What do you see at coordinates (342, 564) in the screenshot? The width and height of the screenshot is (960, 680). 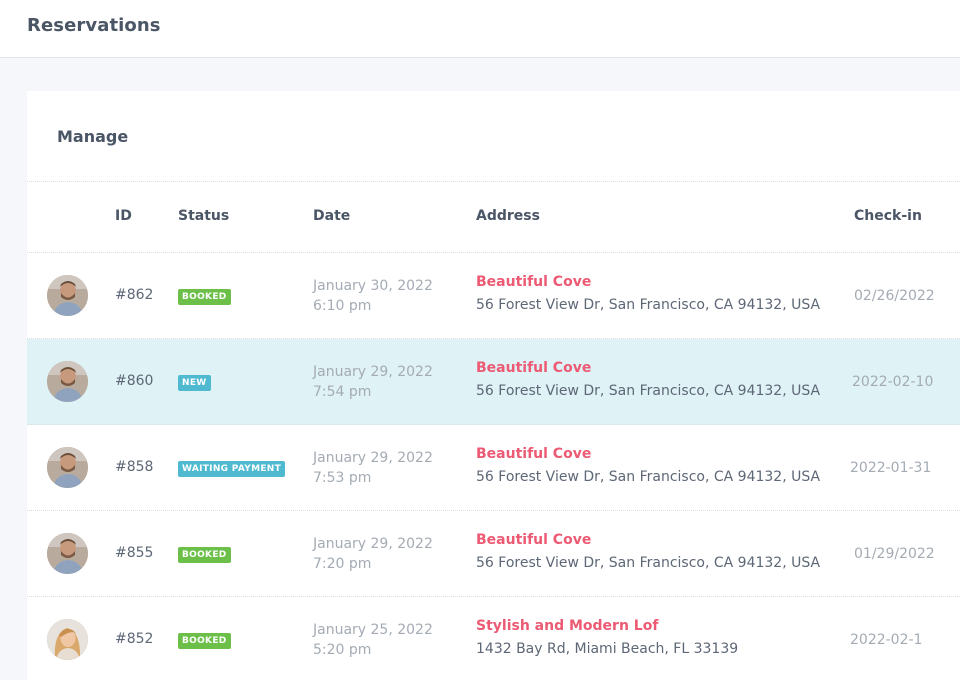 I see `reservation-time: 7:20 pm` at bounding box center [342, 564].